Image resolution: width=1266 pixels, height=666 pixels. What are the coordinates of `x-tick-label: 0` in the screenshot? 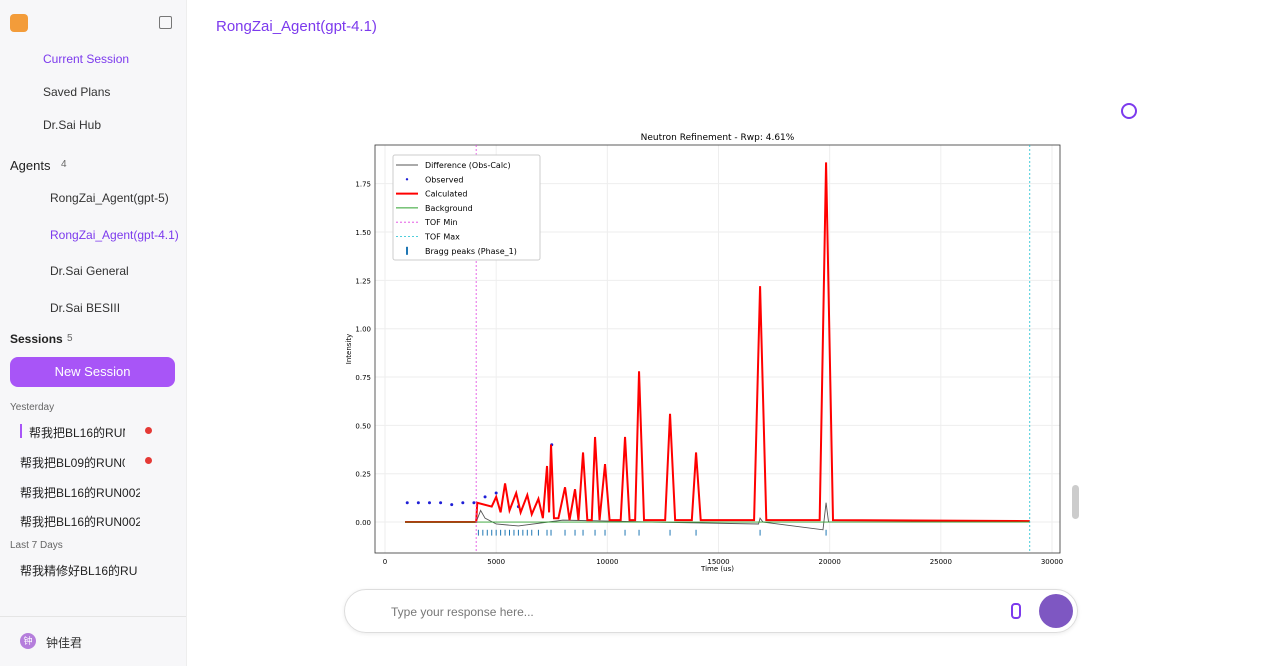 It's located at (385, 562).